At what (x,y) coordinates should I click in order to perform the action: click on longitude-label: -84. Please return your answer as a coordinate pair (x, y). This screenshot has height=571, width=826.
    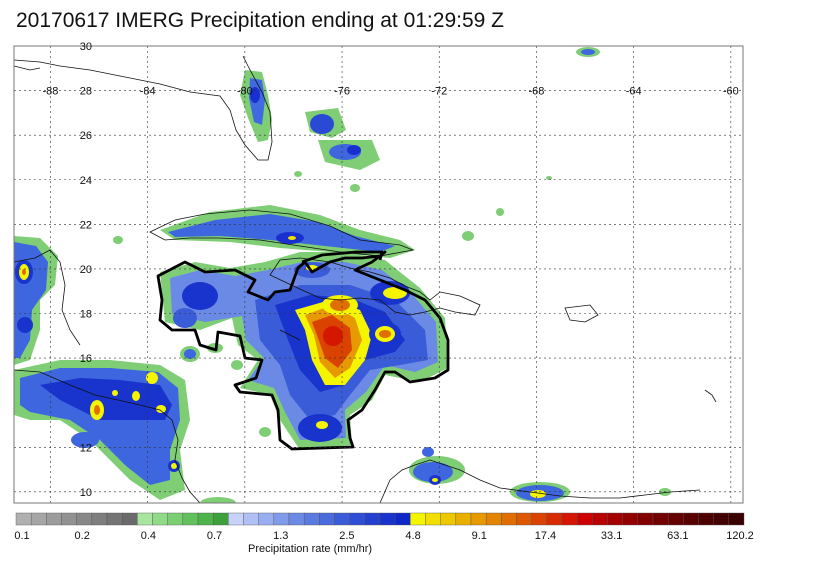
    Looking at the image, I should click on (148, 92).